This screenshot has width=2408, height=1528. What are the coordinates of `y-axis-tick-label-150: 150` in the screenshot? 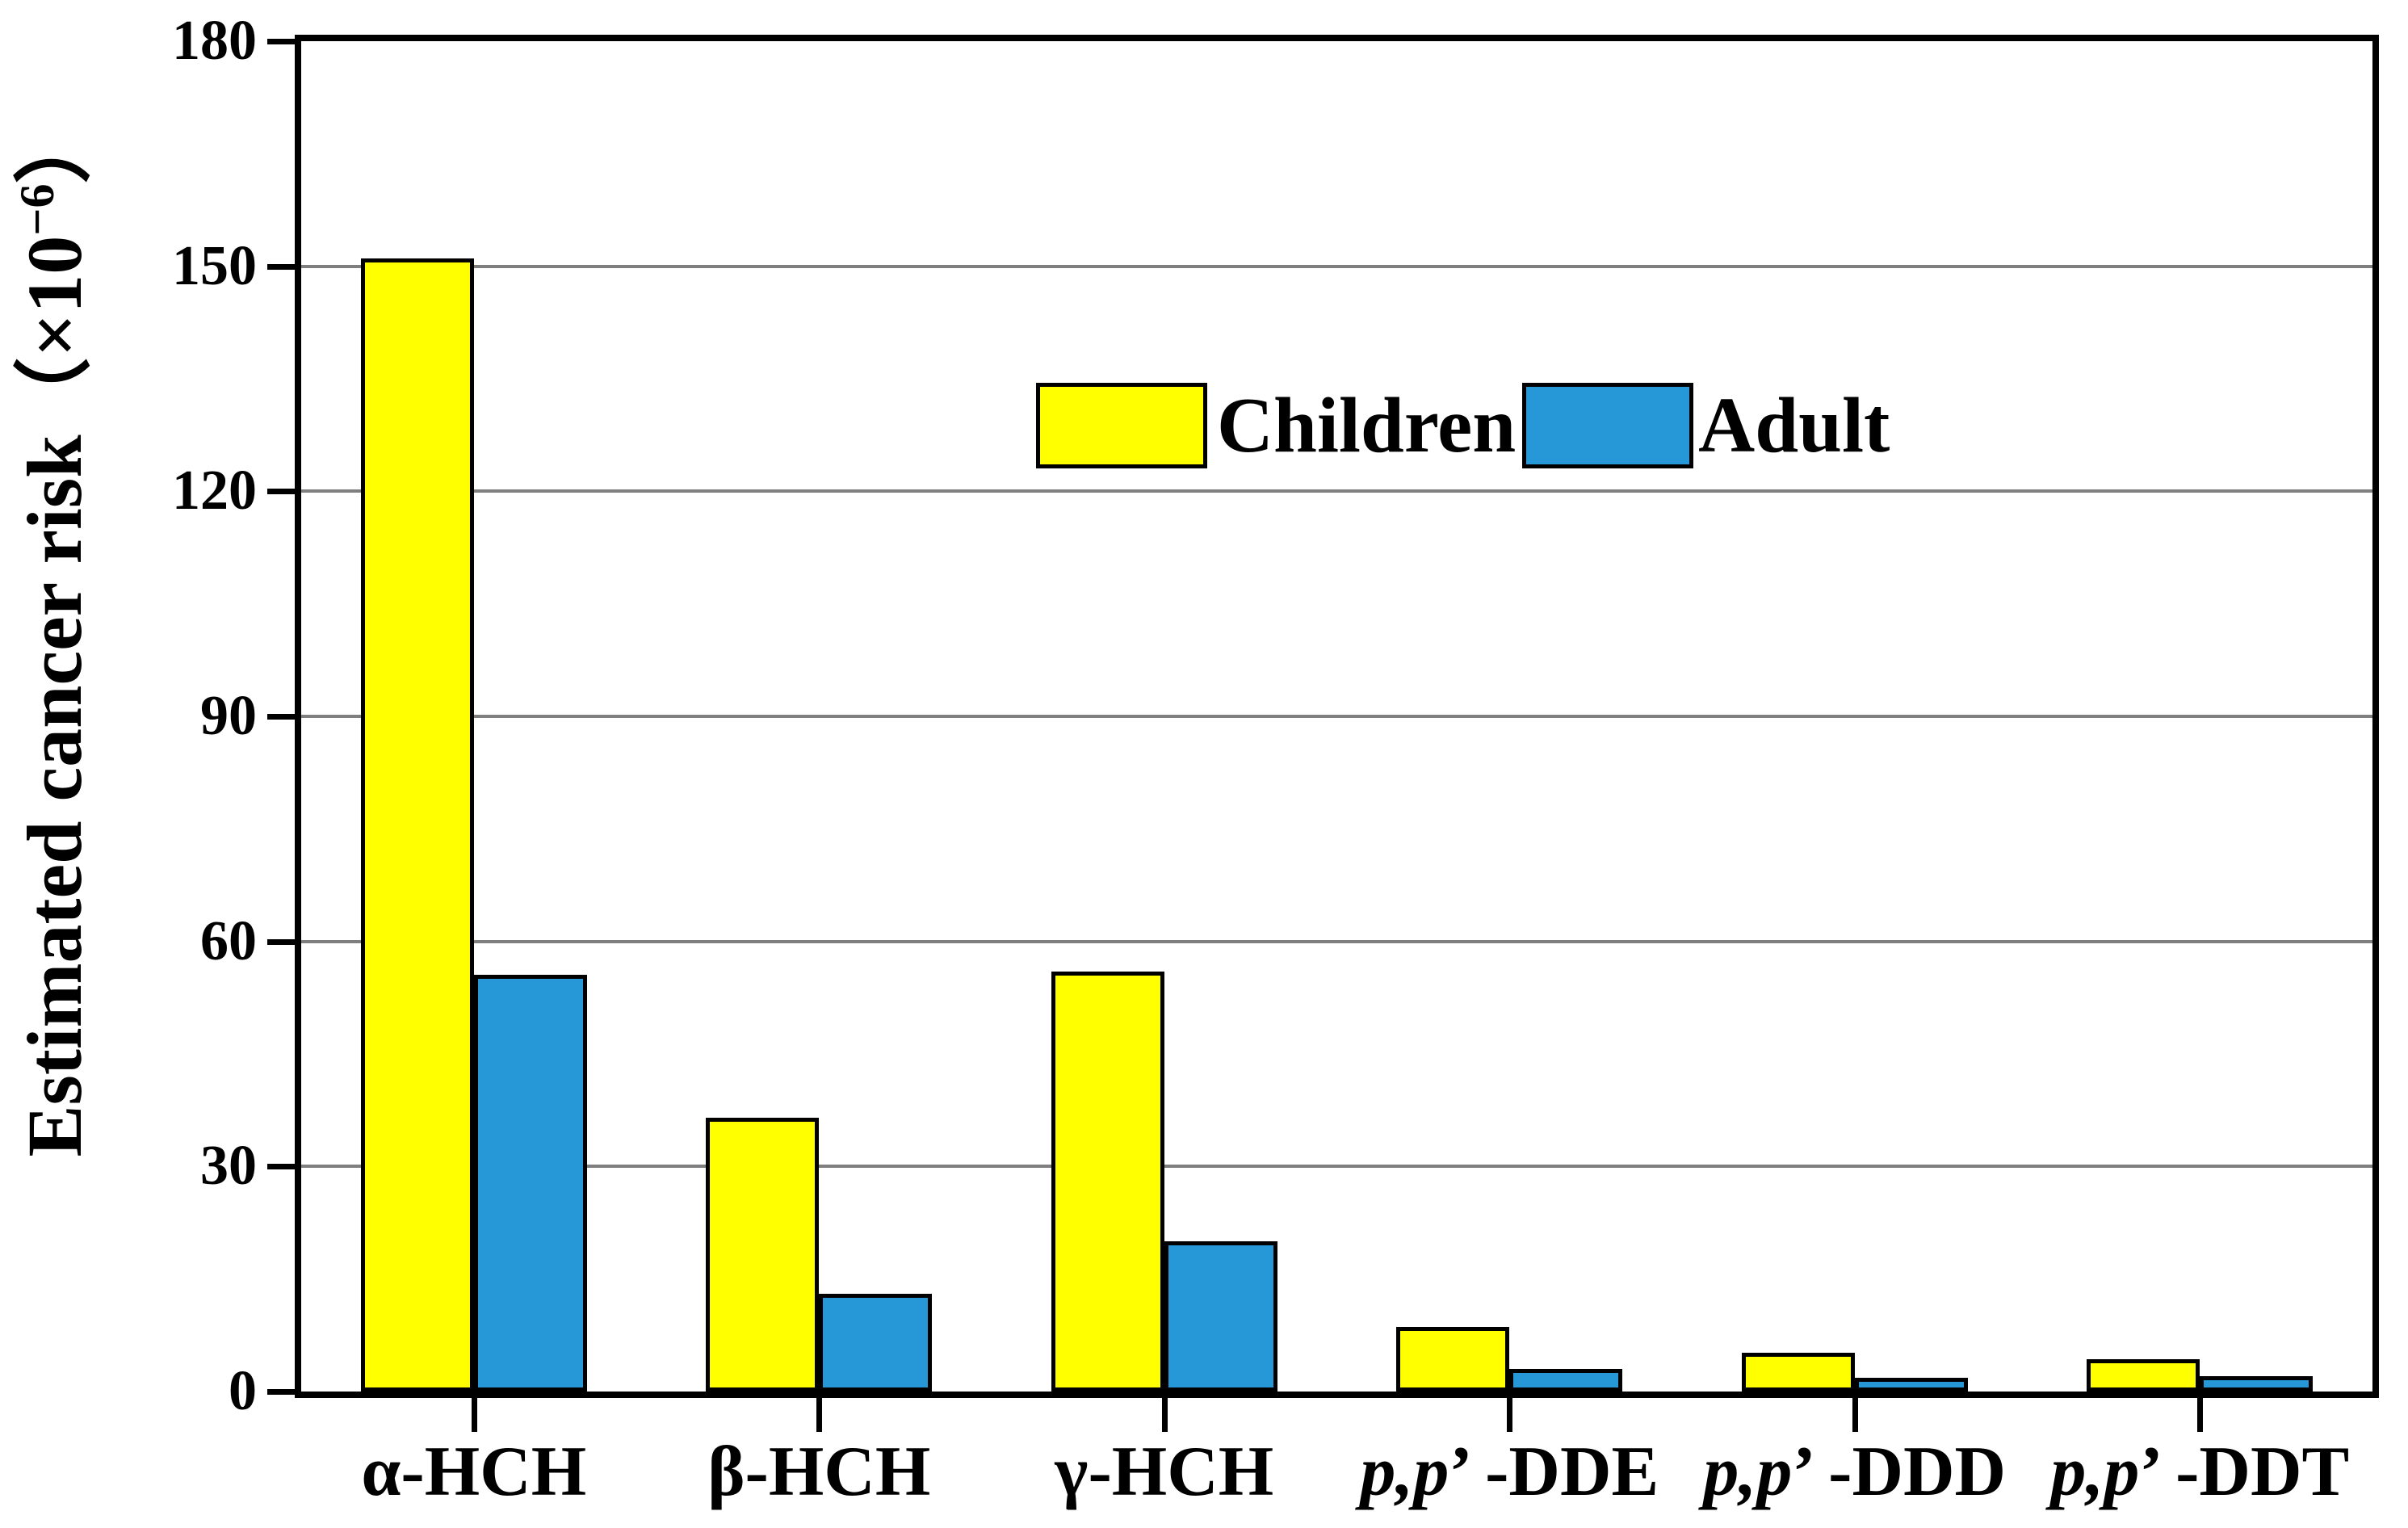 It's located at (214, 265).